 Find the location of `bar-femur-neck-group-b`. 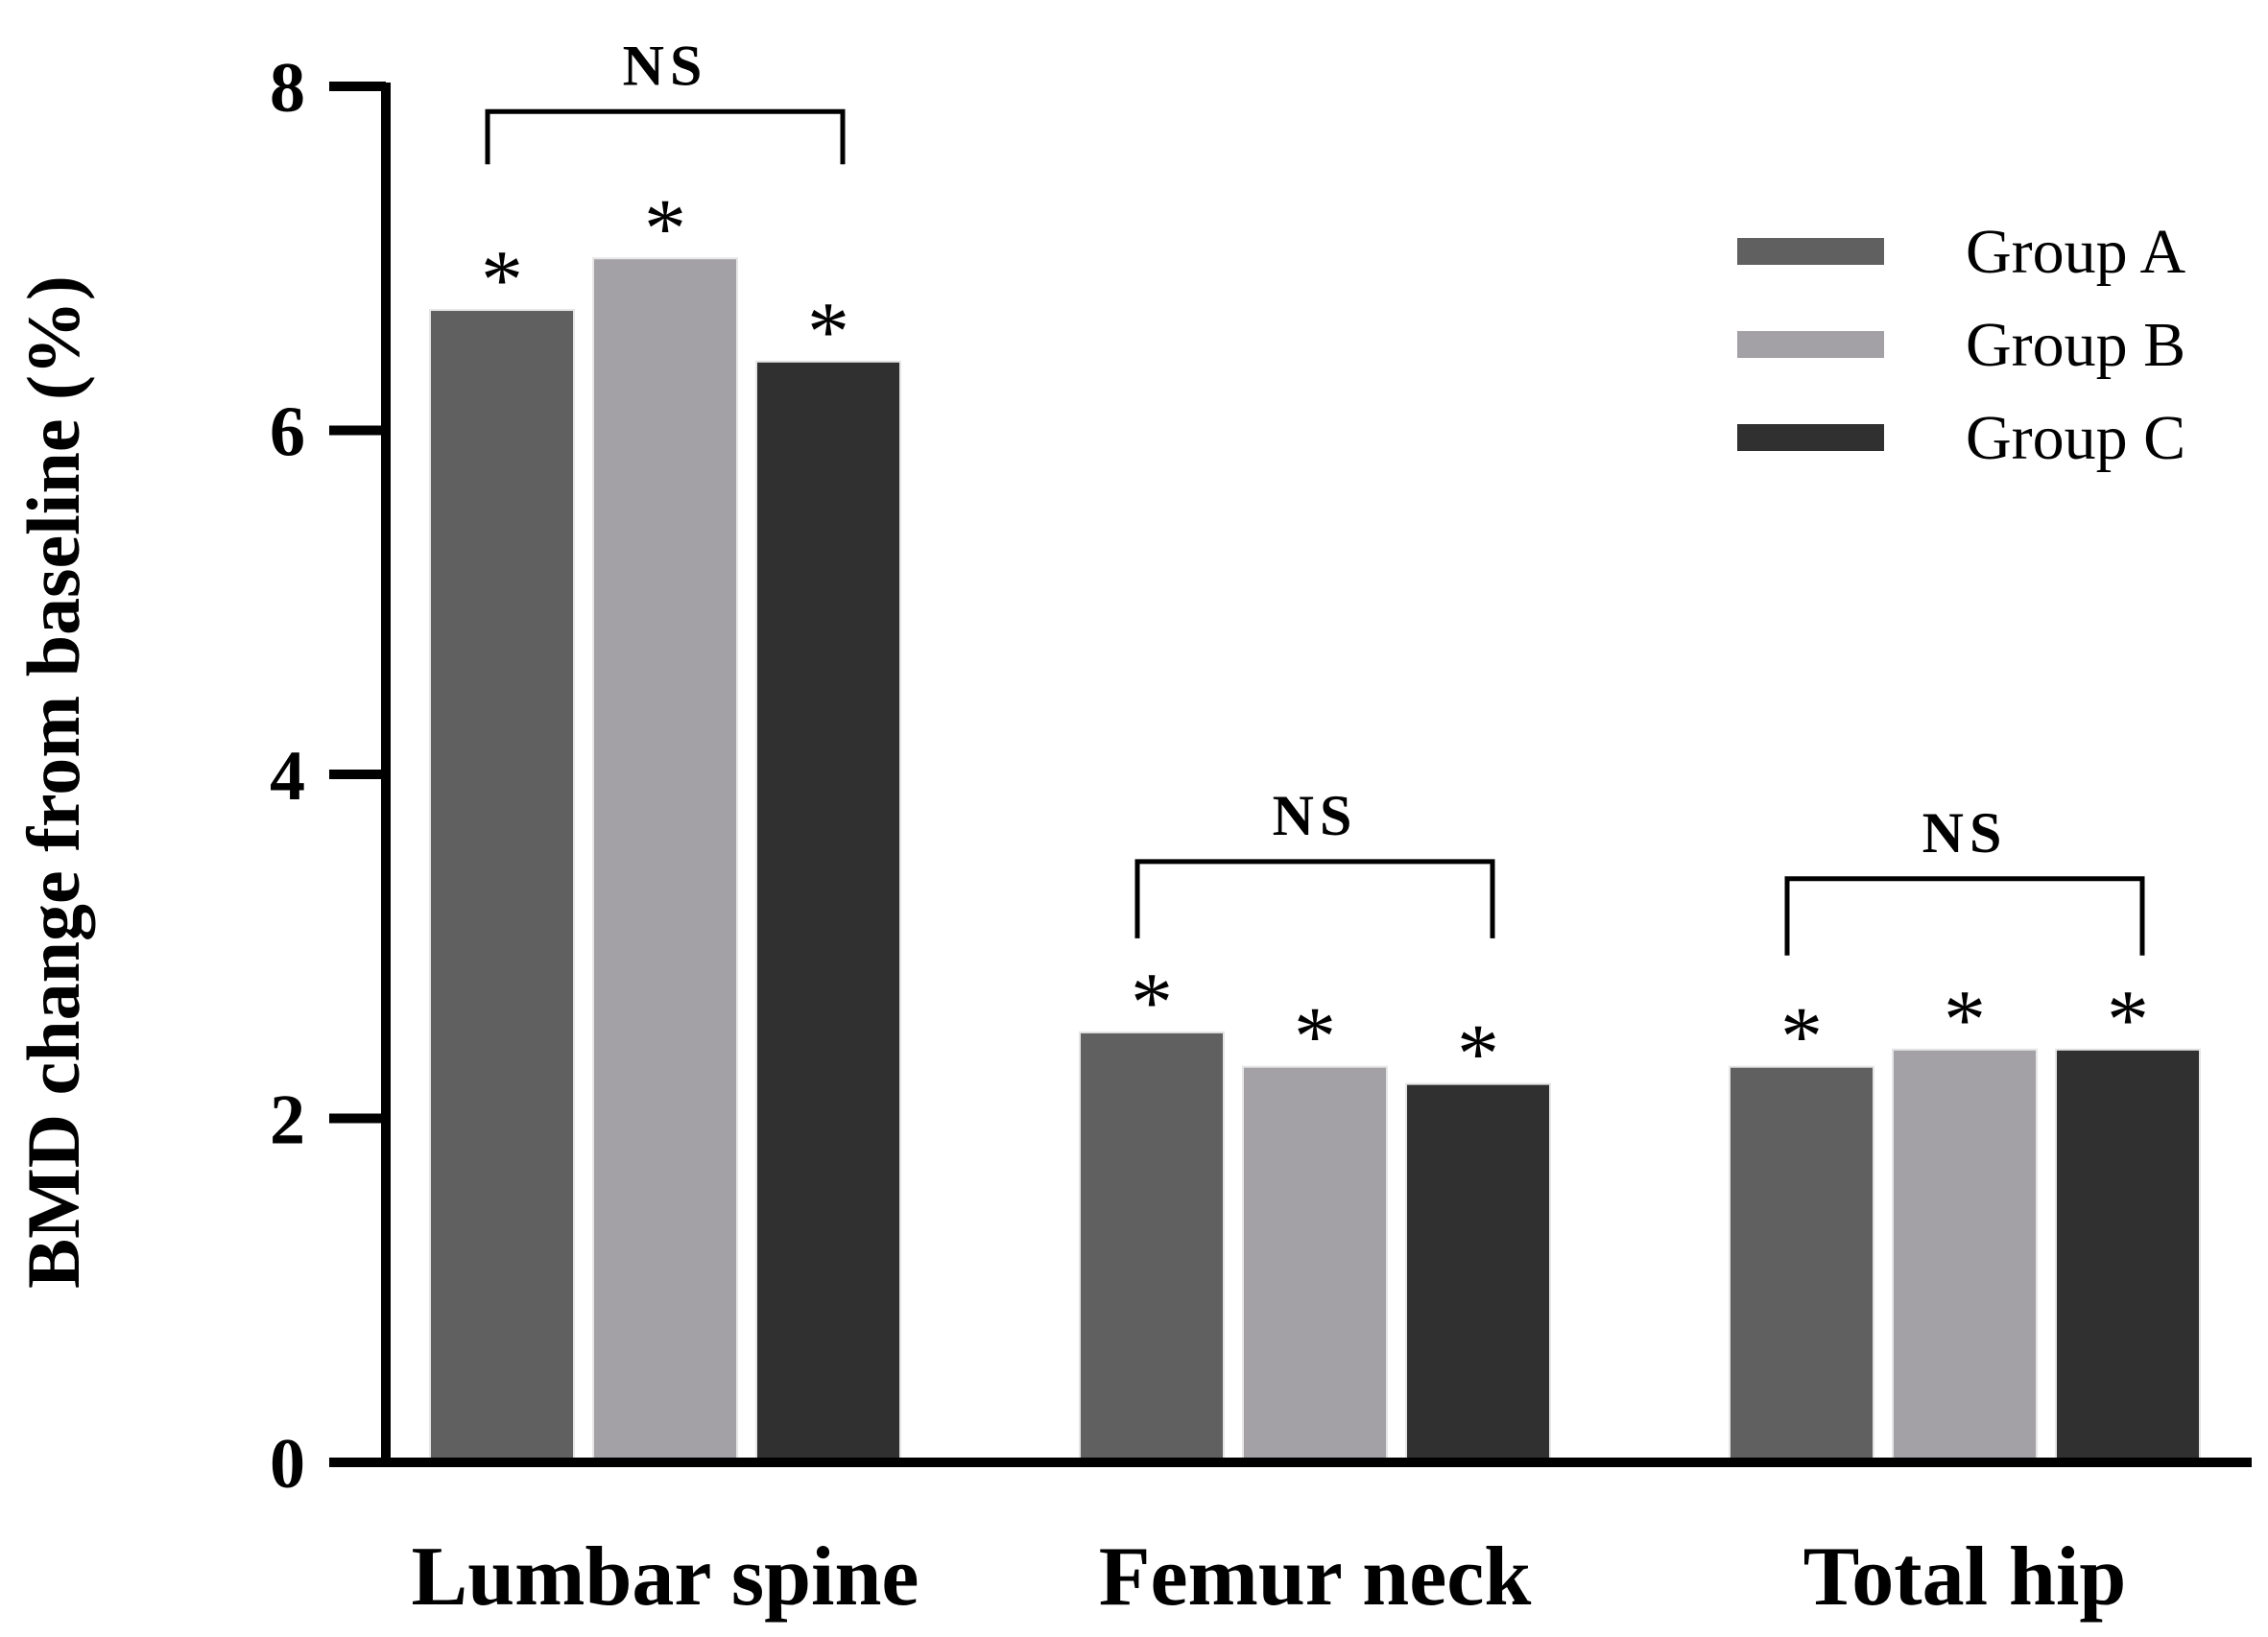

bar-femur-neck-group-b is located at coordinates (1315, 1264).